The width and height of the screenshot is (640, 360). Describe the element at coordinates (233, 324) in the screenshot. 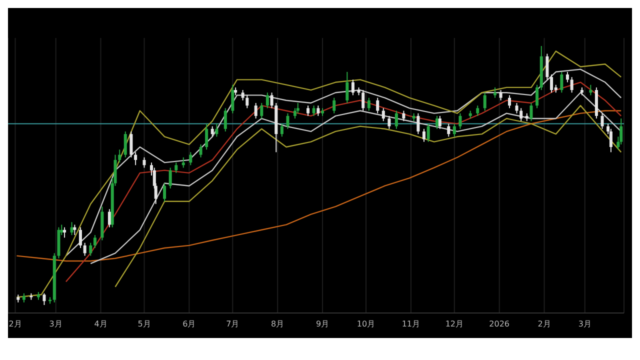

I see `x-tick-label: 7月` at that location.